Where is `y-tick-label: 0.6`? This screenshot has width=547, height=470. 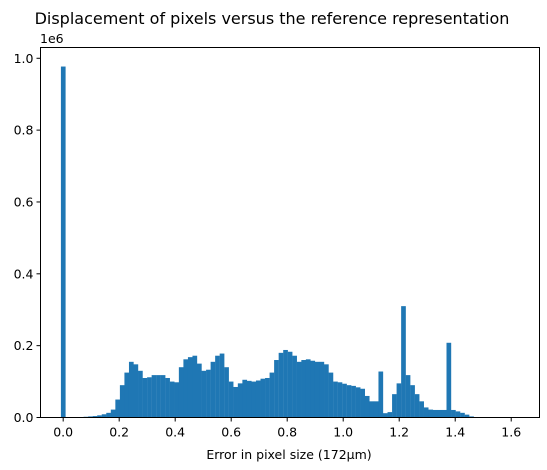
y-tick-label: 0.6 is located at coordinates (24, 201).